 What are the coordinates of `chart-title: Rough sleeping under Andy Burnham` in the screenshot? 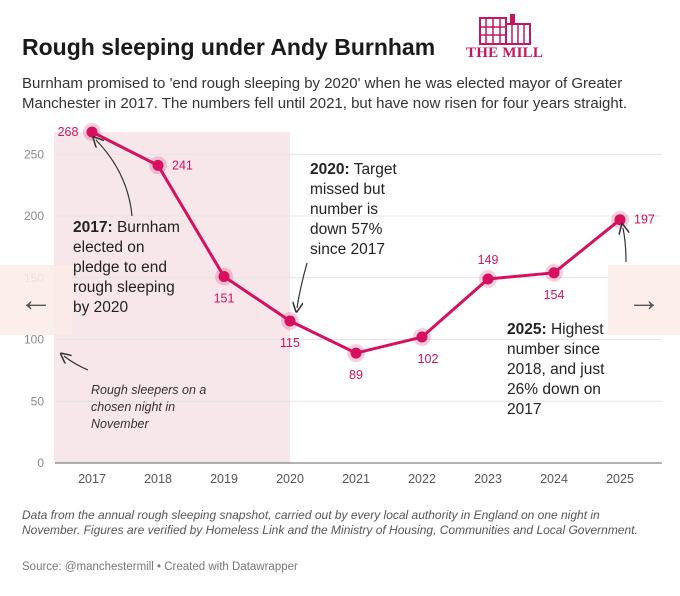 It's located at (229, 47).